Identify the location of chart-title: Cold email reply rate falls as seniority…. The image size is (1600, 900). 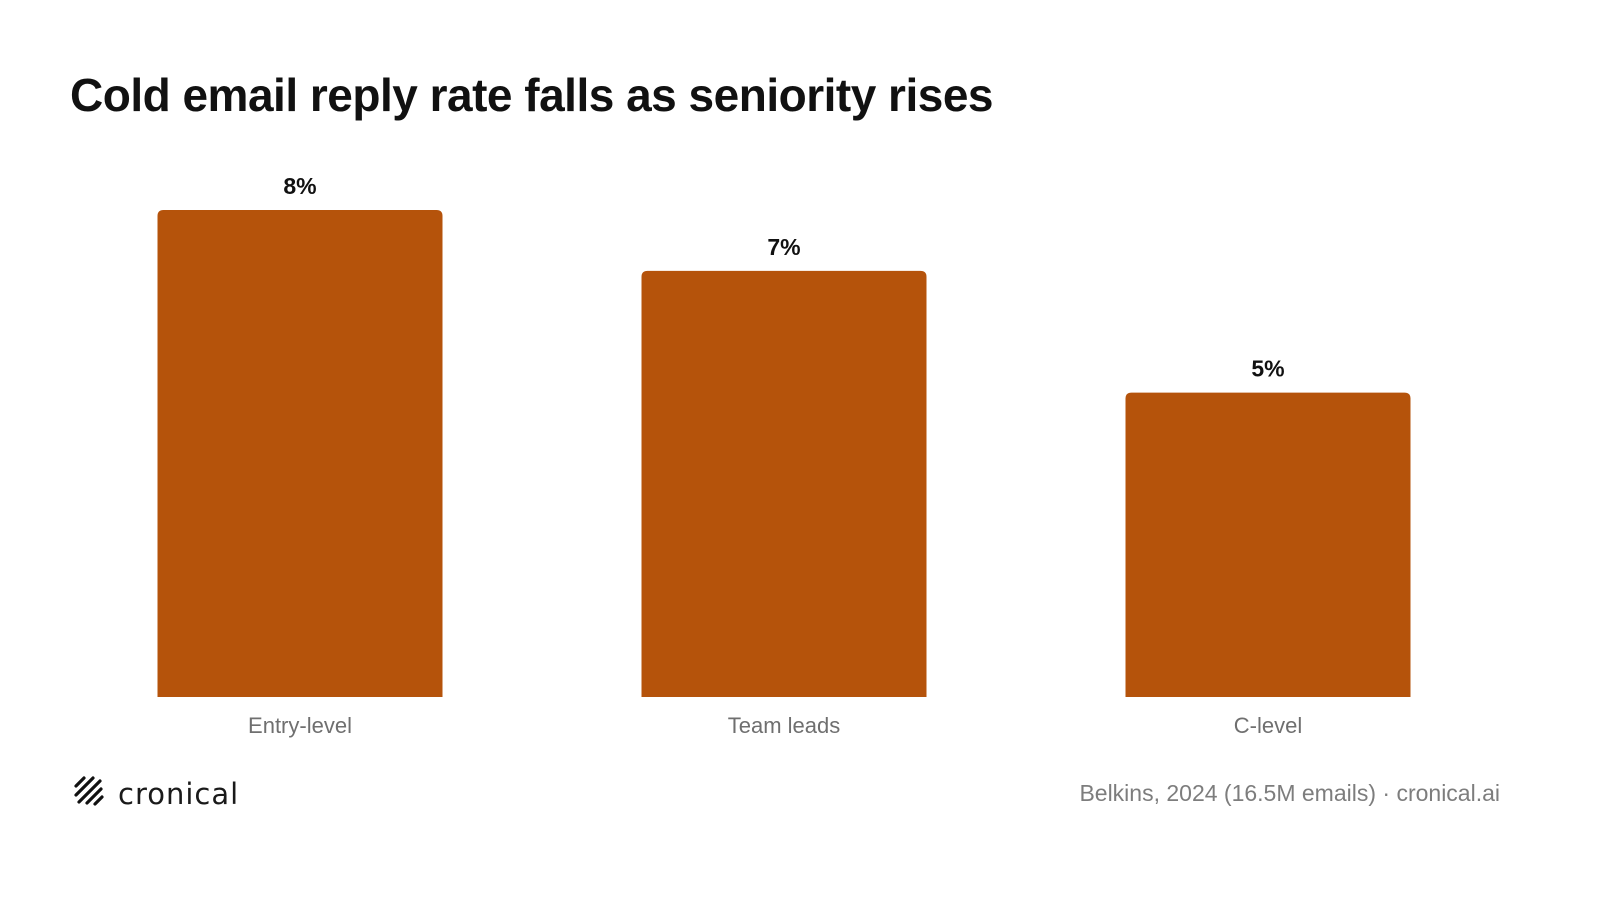
(532, 95).